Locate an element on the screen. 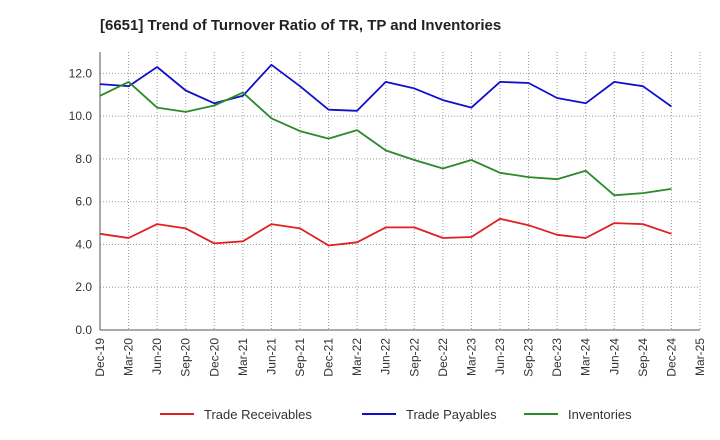 Image resolution: width=720 pixels, height=440 pixels. x-tick-label: Sep-21 is located at coordinates (300, 357).